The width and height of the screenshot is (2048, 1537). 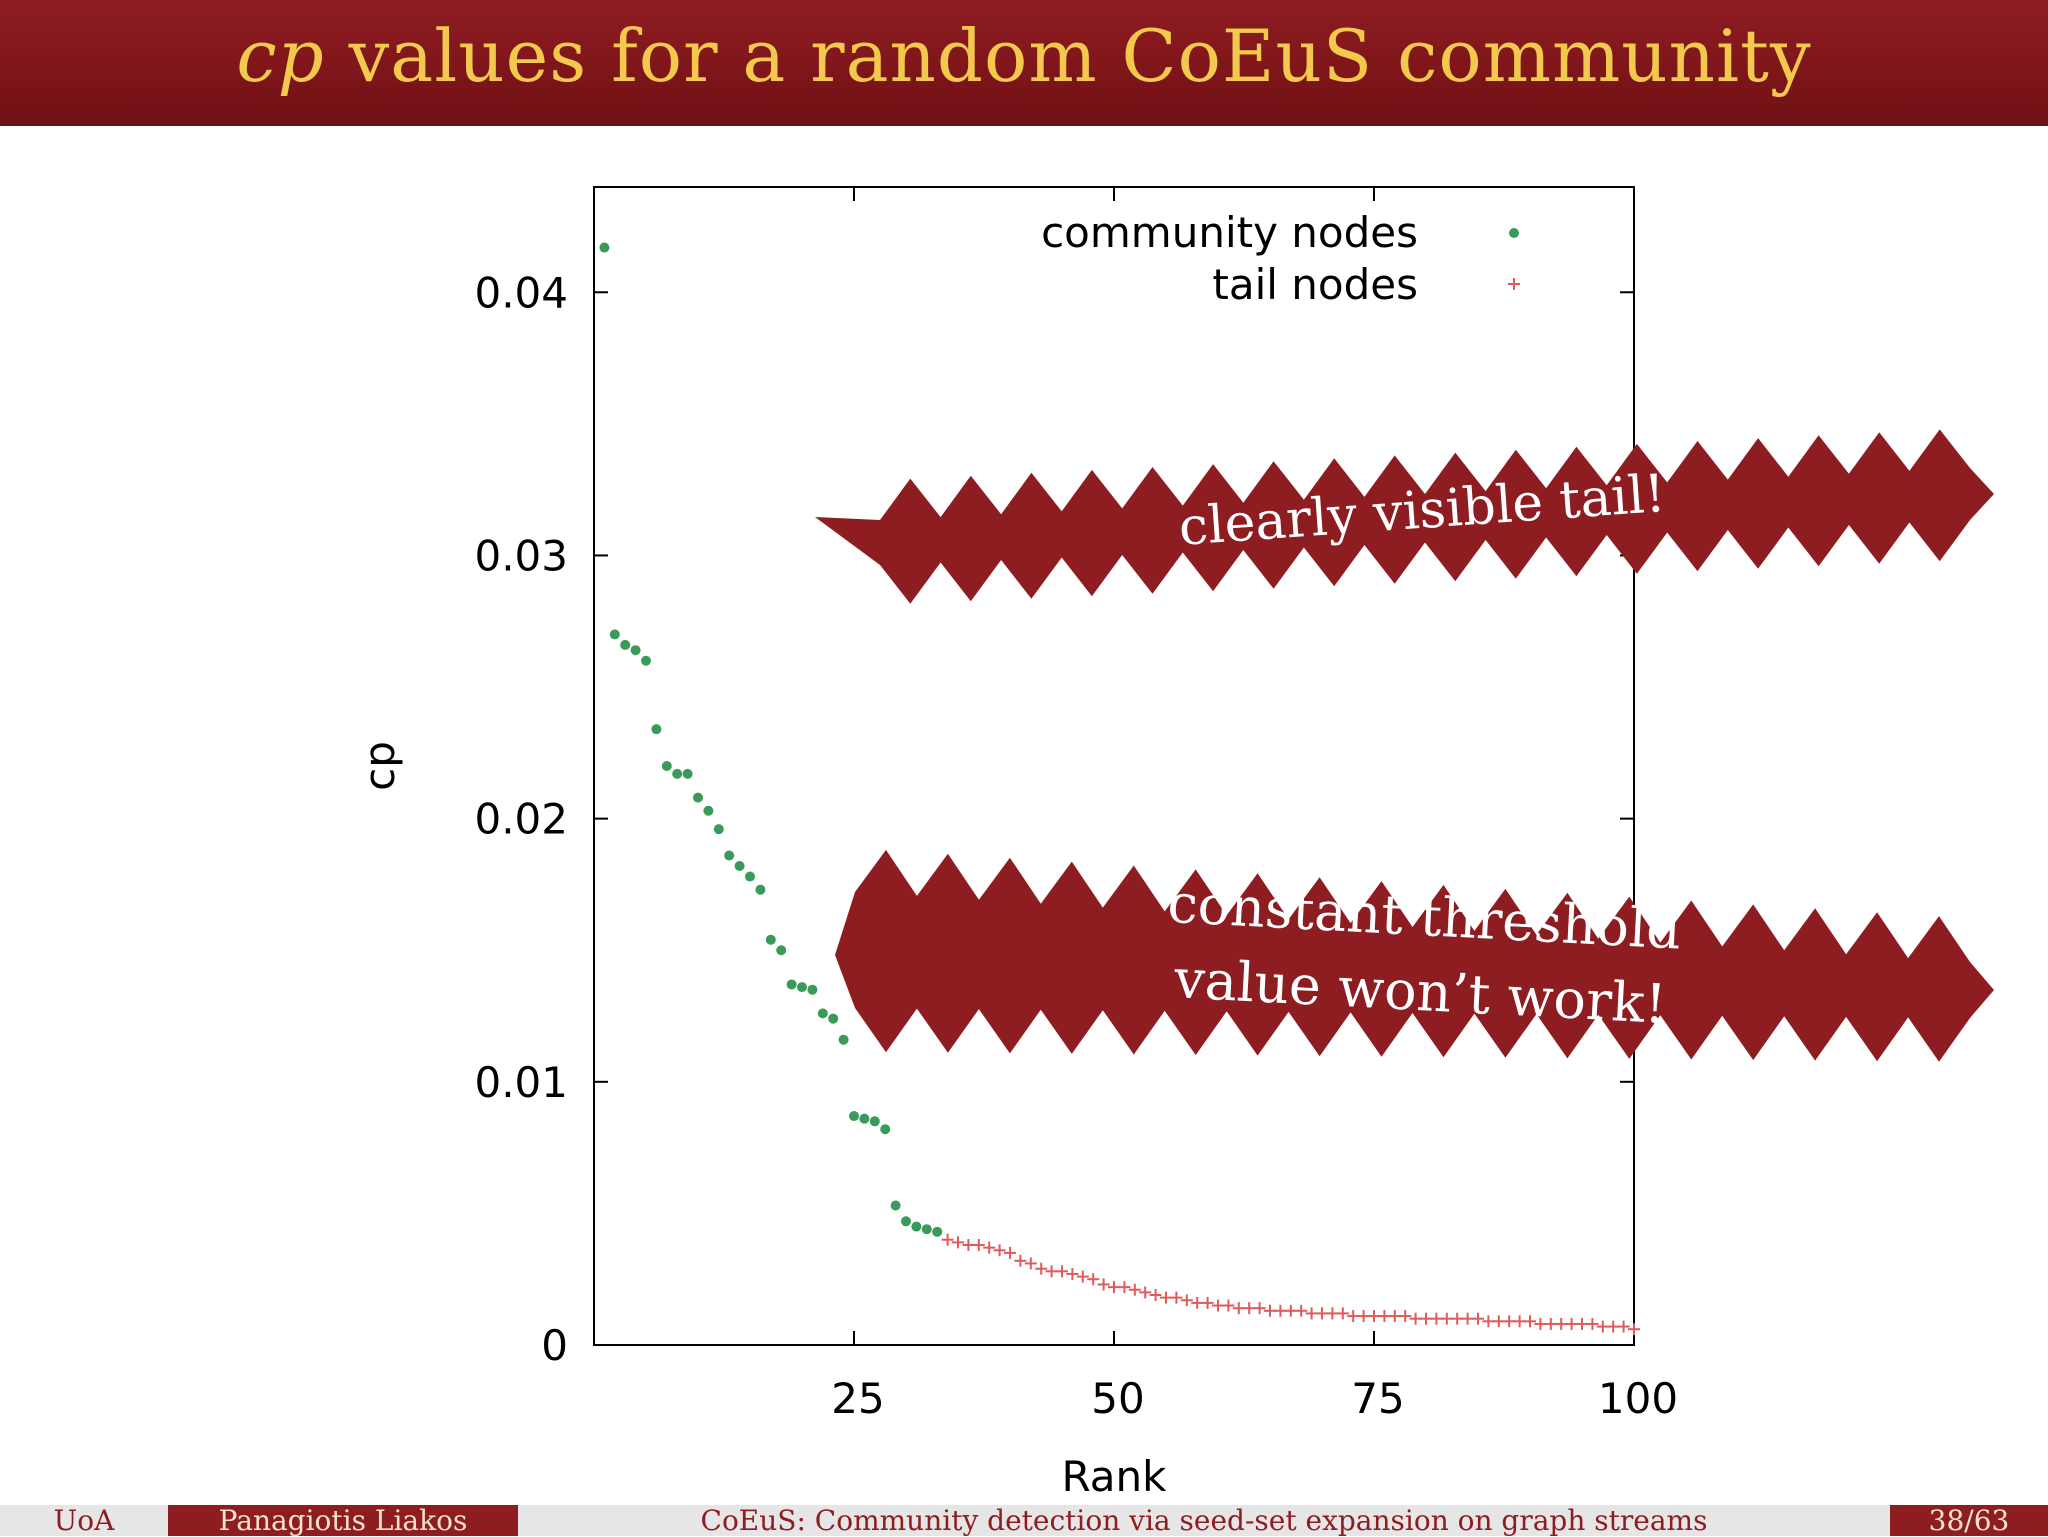 What do you see at coordinates (379, 766) in the screenshot?
I see `y-axis-label: cp` at bounding box center [379, 766].